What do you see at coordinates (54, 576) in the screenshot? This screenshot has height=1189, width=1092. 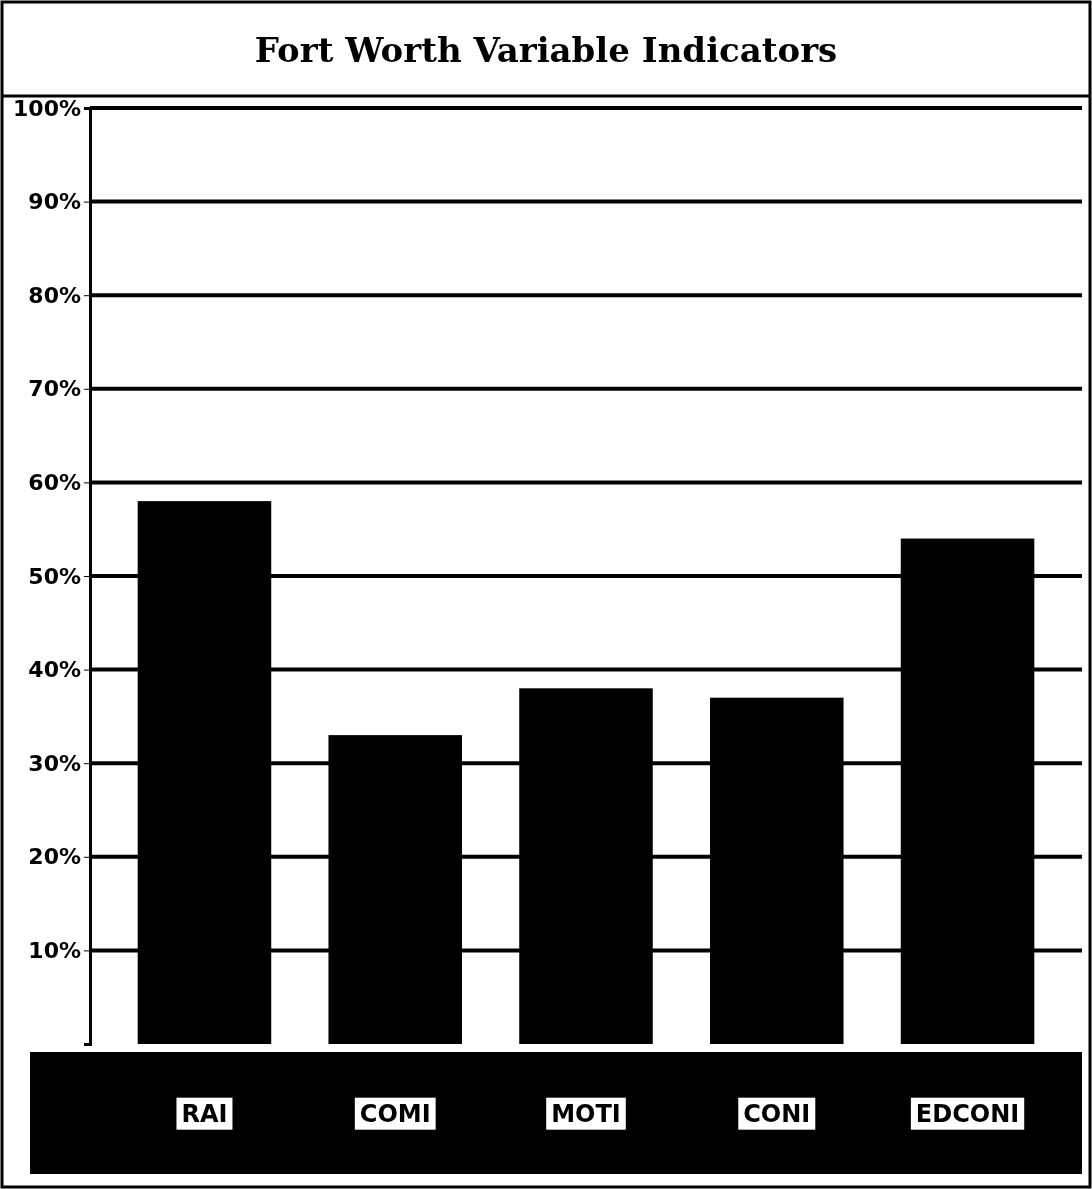 I see `y-tick-label: 50%` at bounding box center [54, 576].